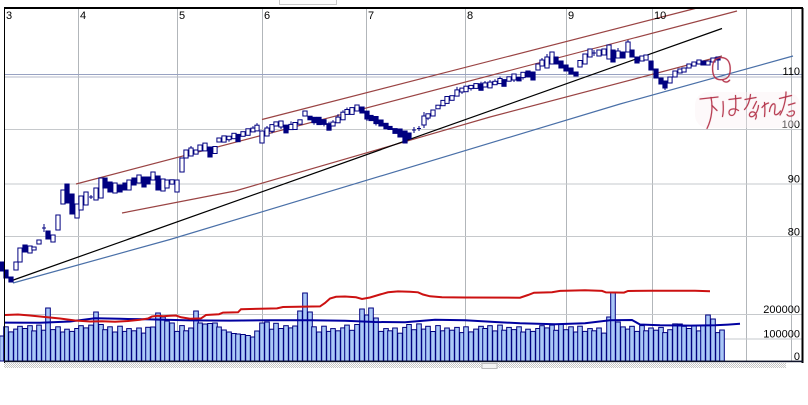  Describe the element at coordinates (571, 16) in the screenshot. I see `svg-text: 9` at that location.